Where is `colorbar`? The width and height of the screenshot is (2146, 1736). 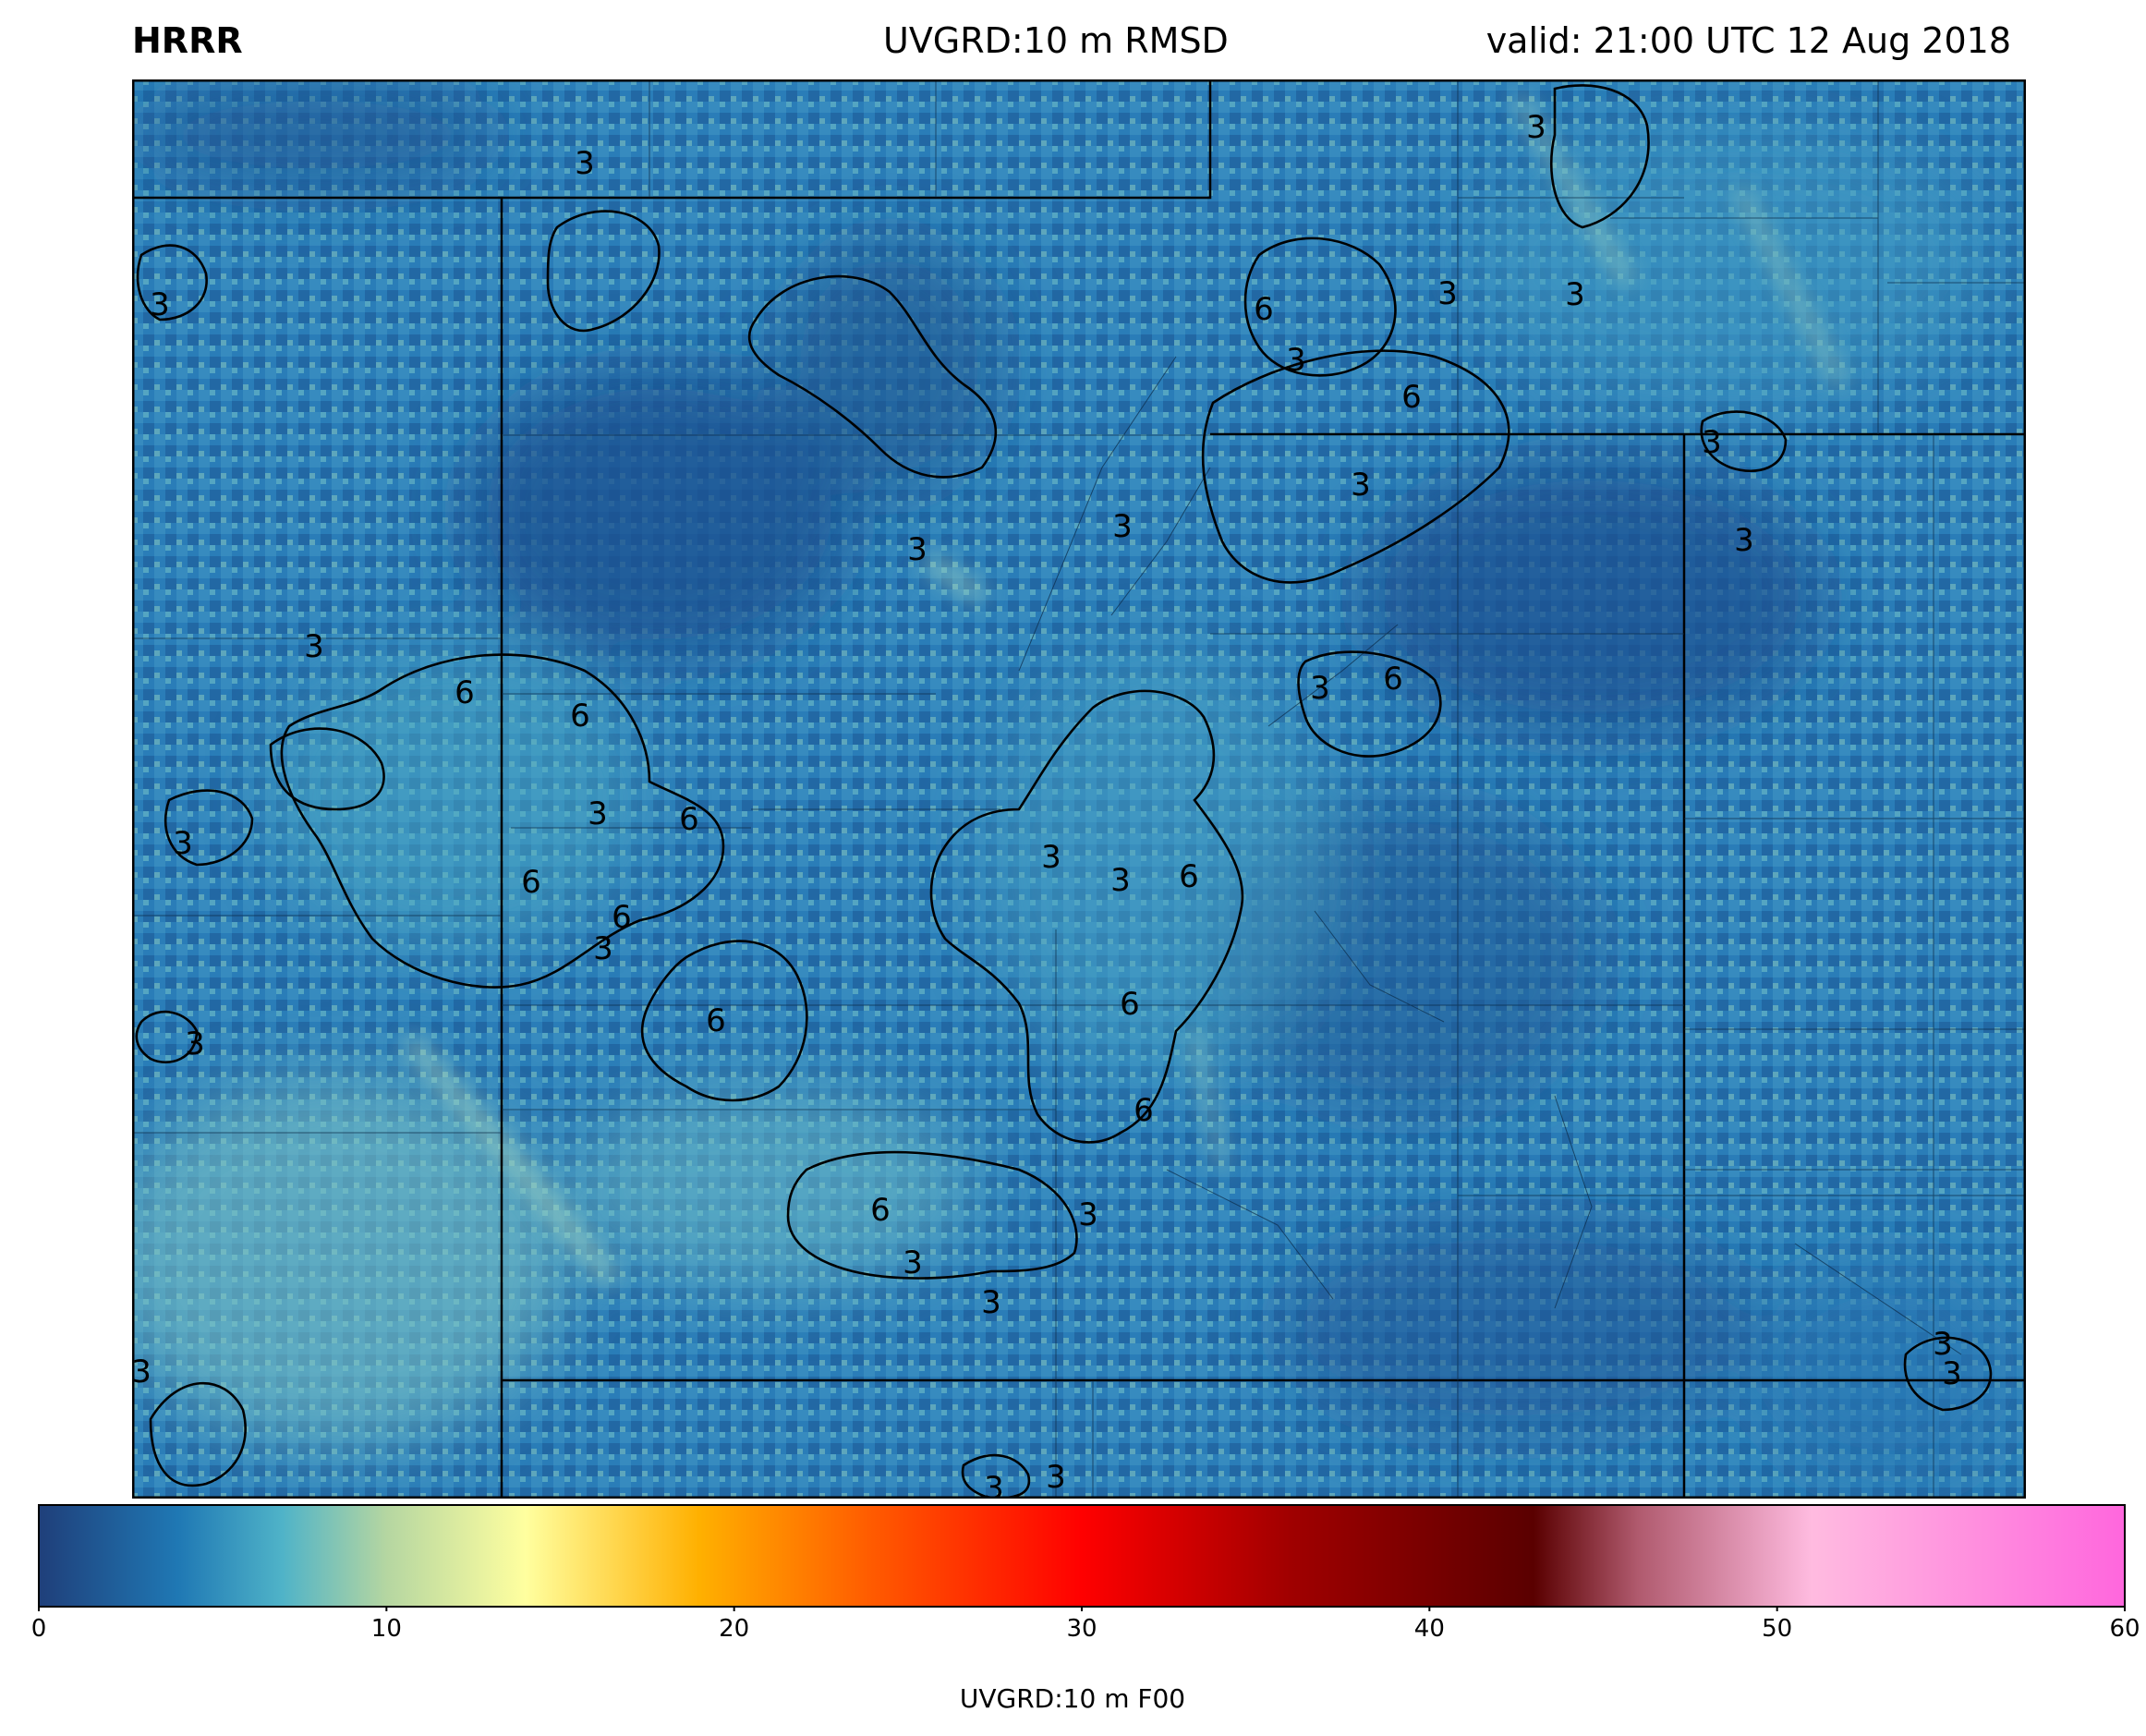
colorbar is located at coordinates (1082, 1558).